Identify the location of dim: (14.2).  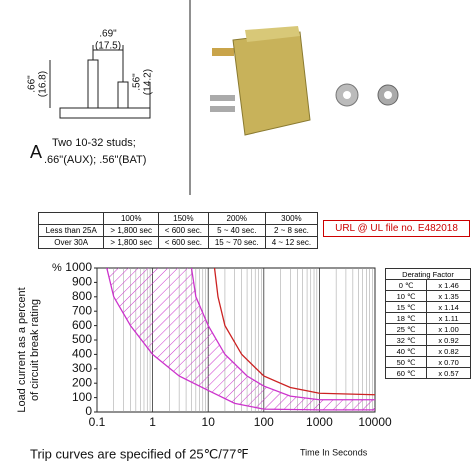
(148, 82).